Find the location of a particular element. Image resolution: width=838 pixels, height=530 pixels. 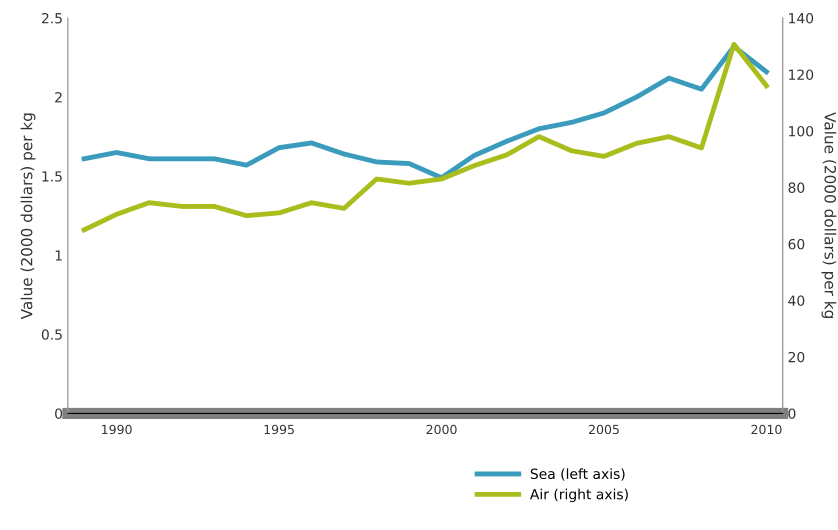

y-tick-label: 2 is located at coordinates (58, 97).